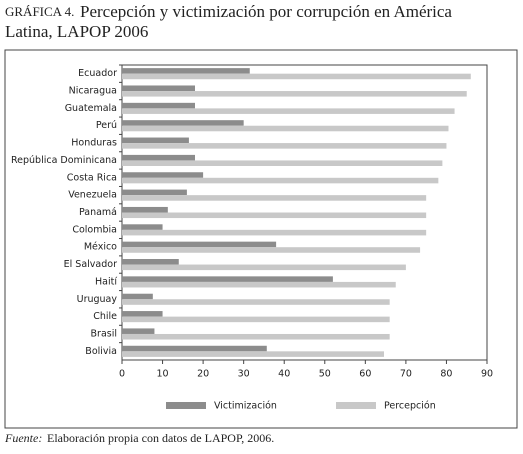 The height and width of the screenshot is (454, 523). Describe the element at coordinates (446, 374) in the screenshot. I see `x-tick-label: 80` at that location.